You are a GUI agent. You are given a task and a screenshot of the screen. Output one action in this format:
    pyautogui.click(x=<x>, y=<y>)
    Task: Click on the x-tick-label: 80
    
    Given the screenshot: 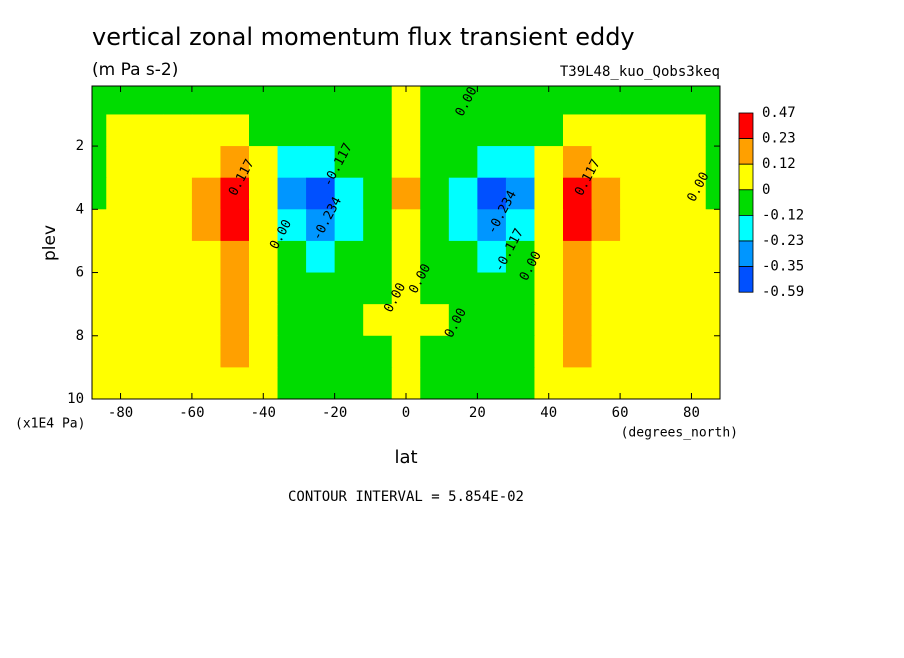 What is the action you would take?
    pyautogui.click(x=691, y=413)
    